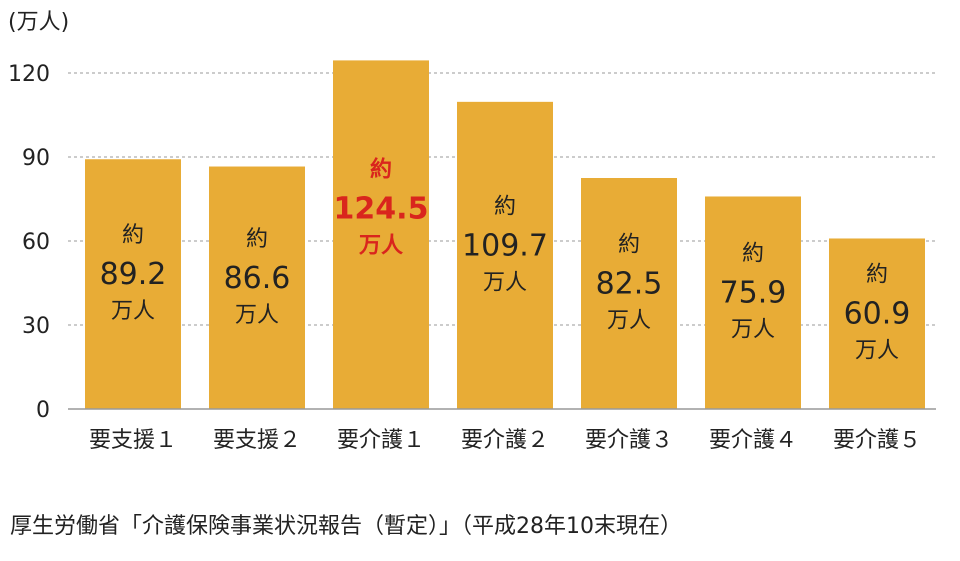  I want to click on y-tick-label: 60, so click(36, 242).